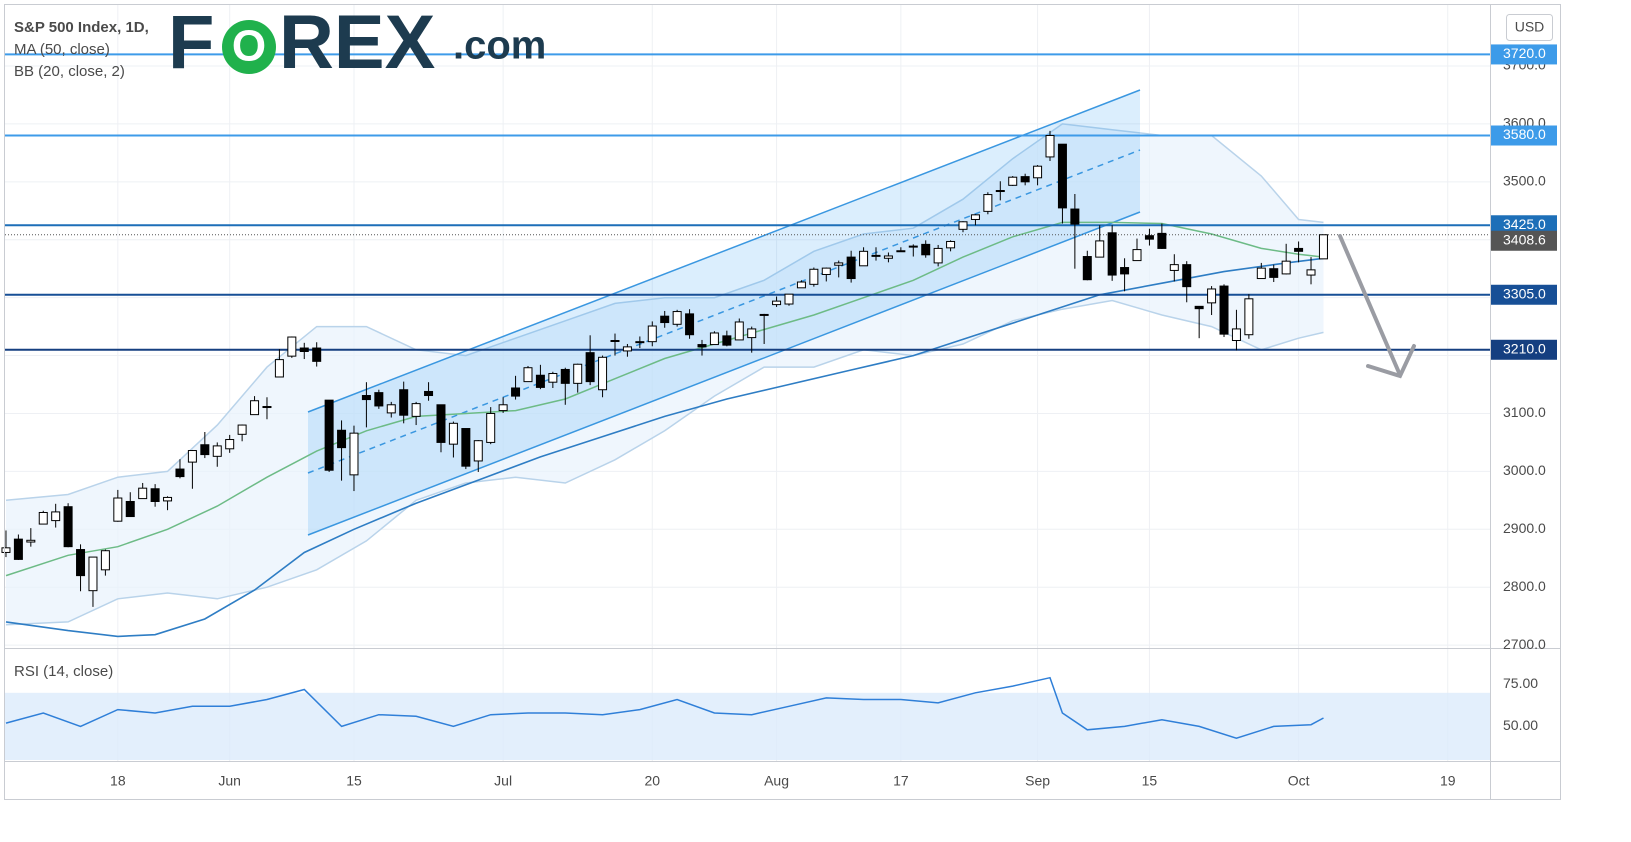  Describe the element at coordinates (1524, 181) in the screenshot. I see `y-tick-label: 3500.0` at that location.